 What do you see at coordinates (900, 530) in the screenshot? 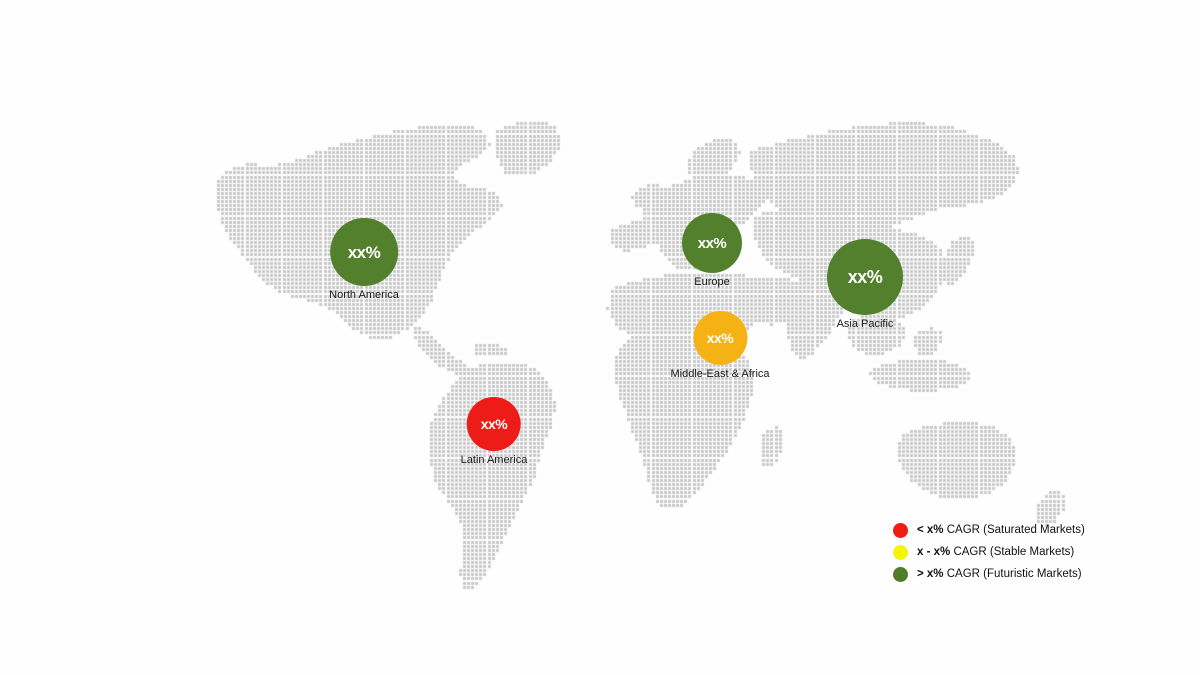
I see `legend-dot-saturated-icon` at bounding box center [900, 530].